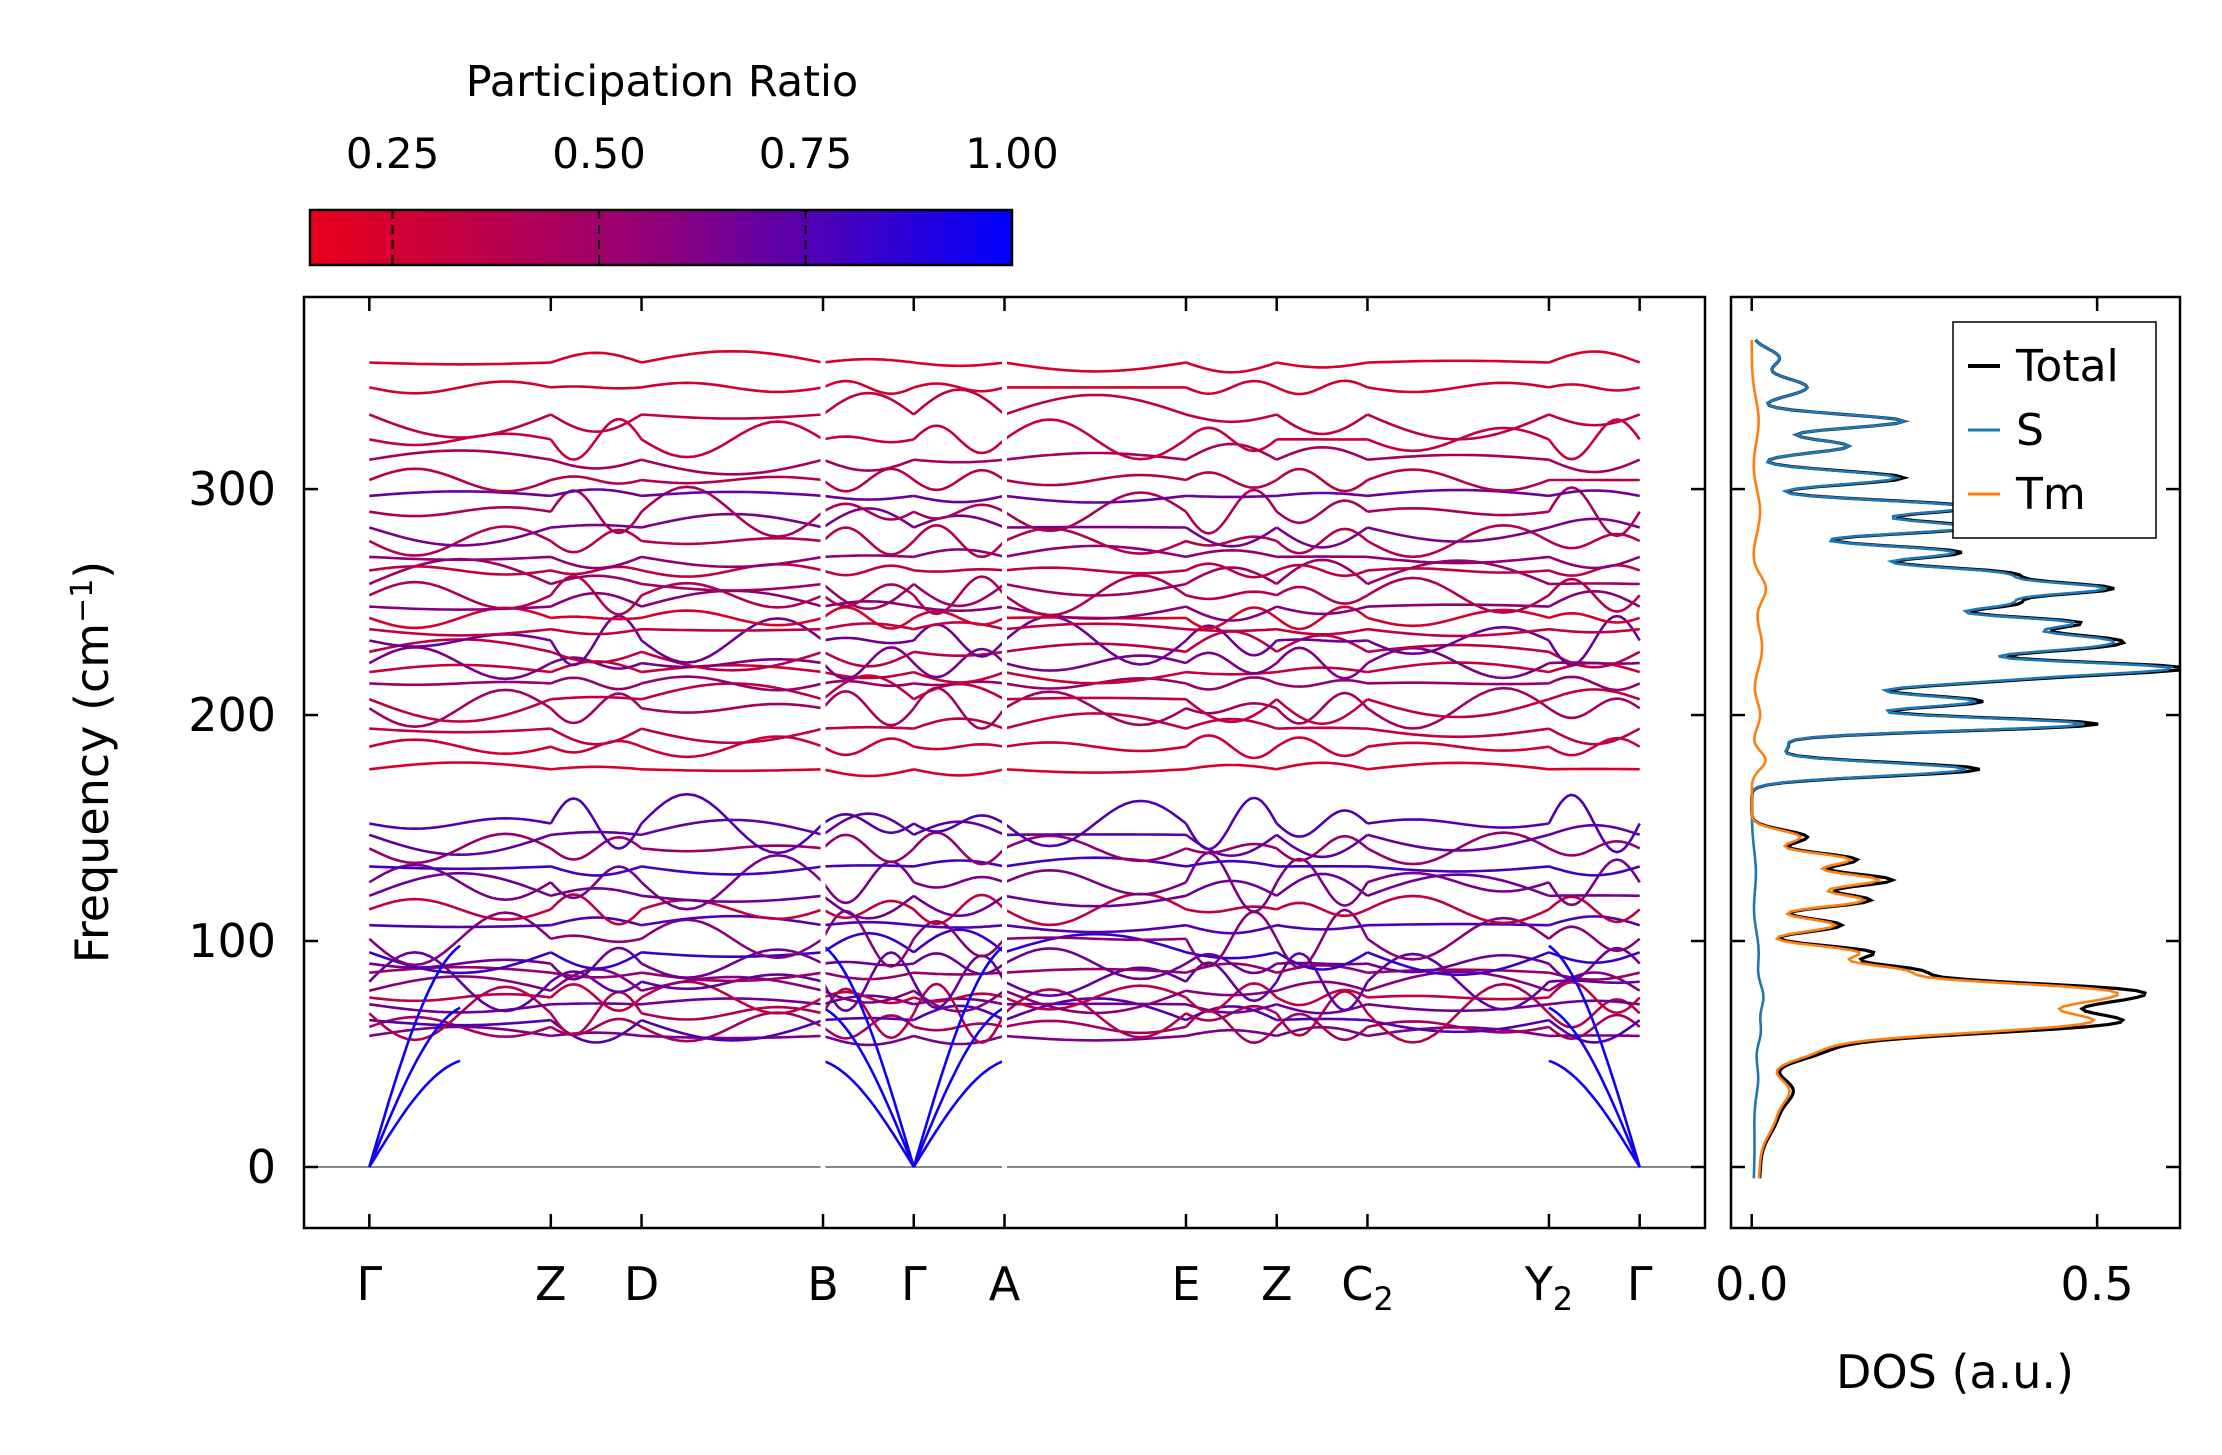  I want to click on dos-x-axis-title: DOS (a.u.), so click(1955, 1372).